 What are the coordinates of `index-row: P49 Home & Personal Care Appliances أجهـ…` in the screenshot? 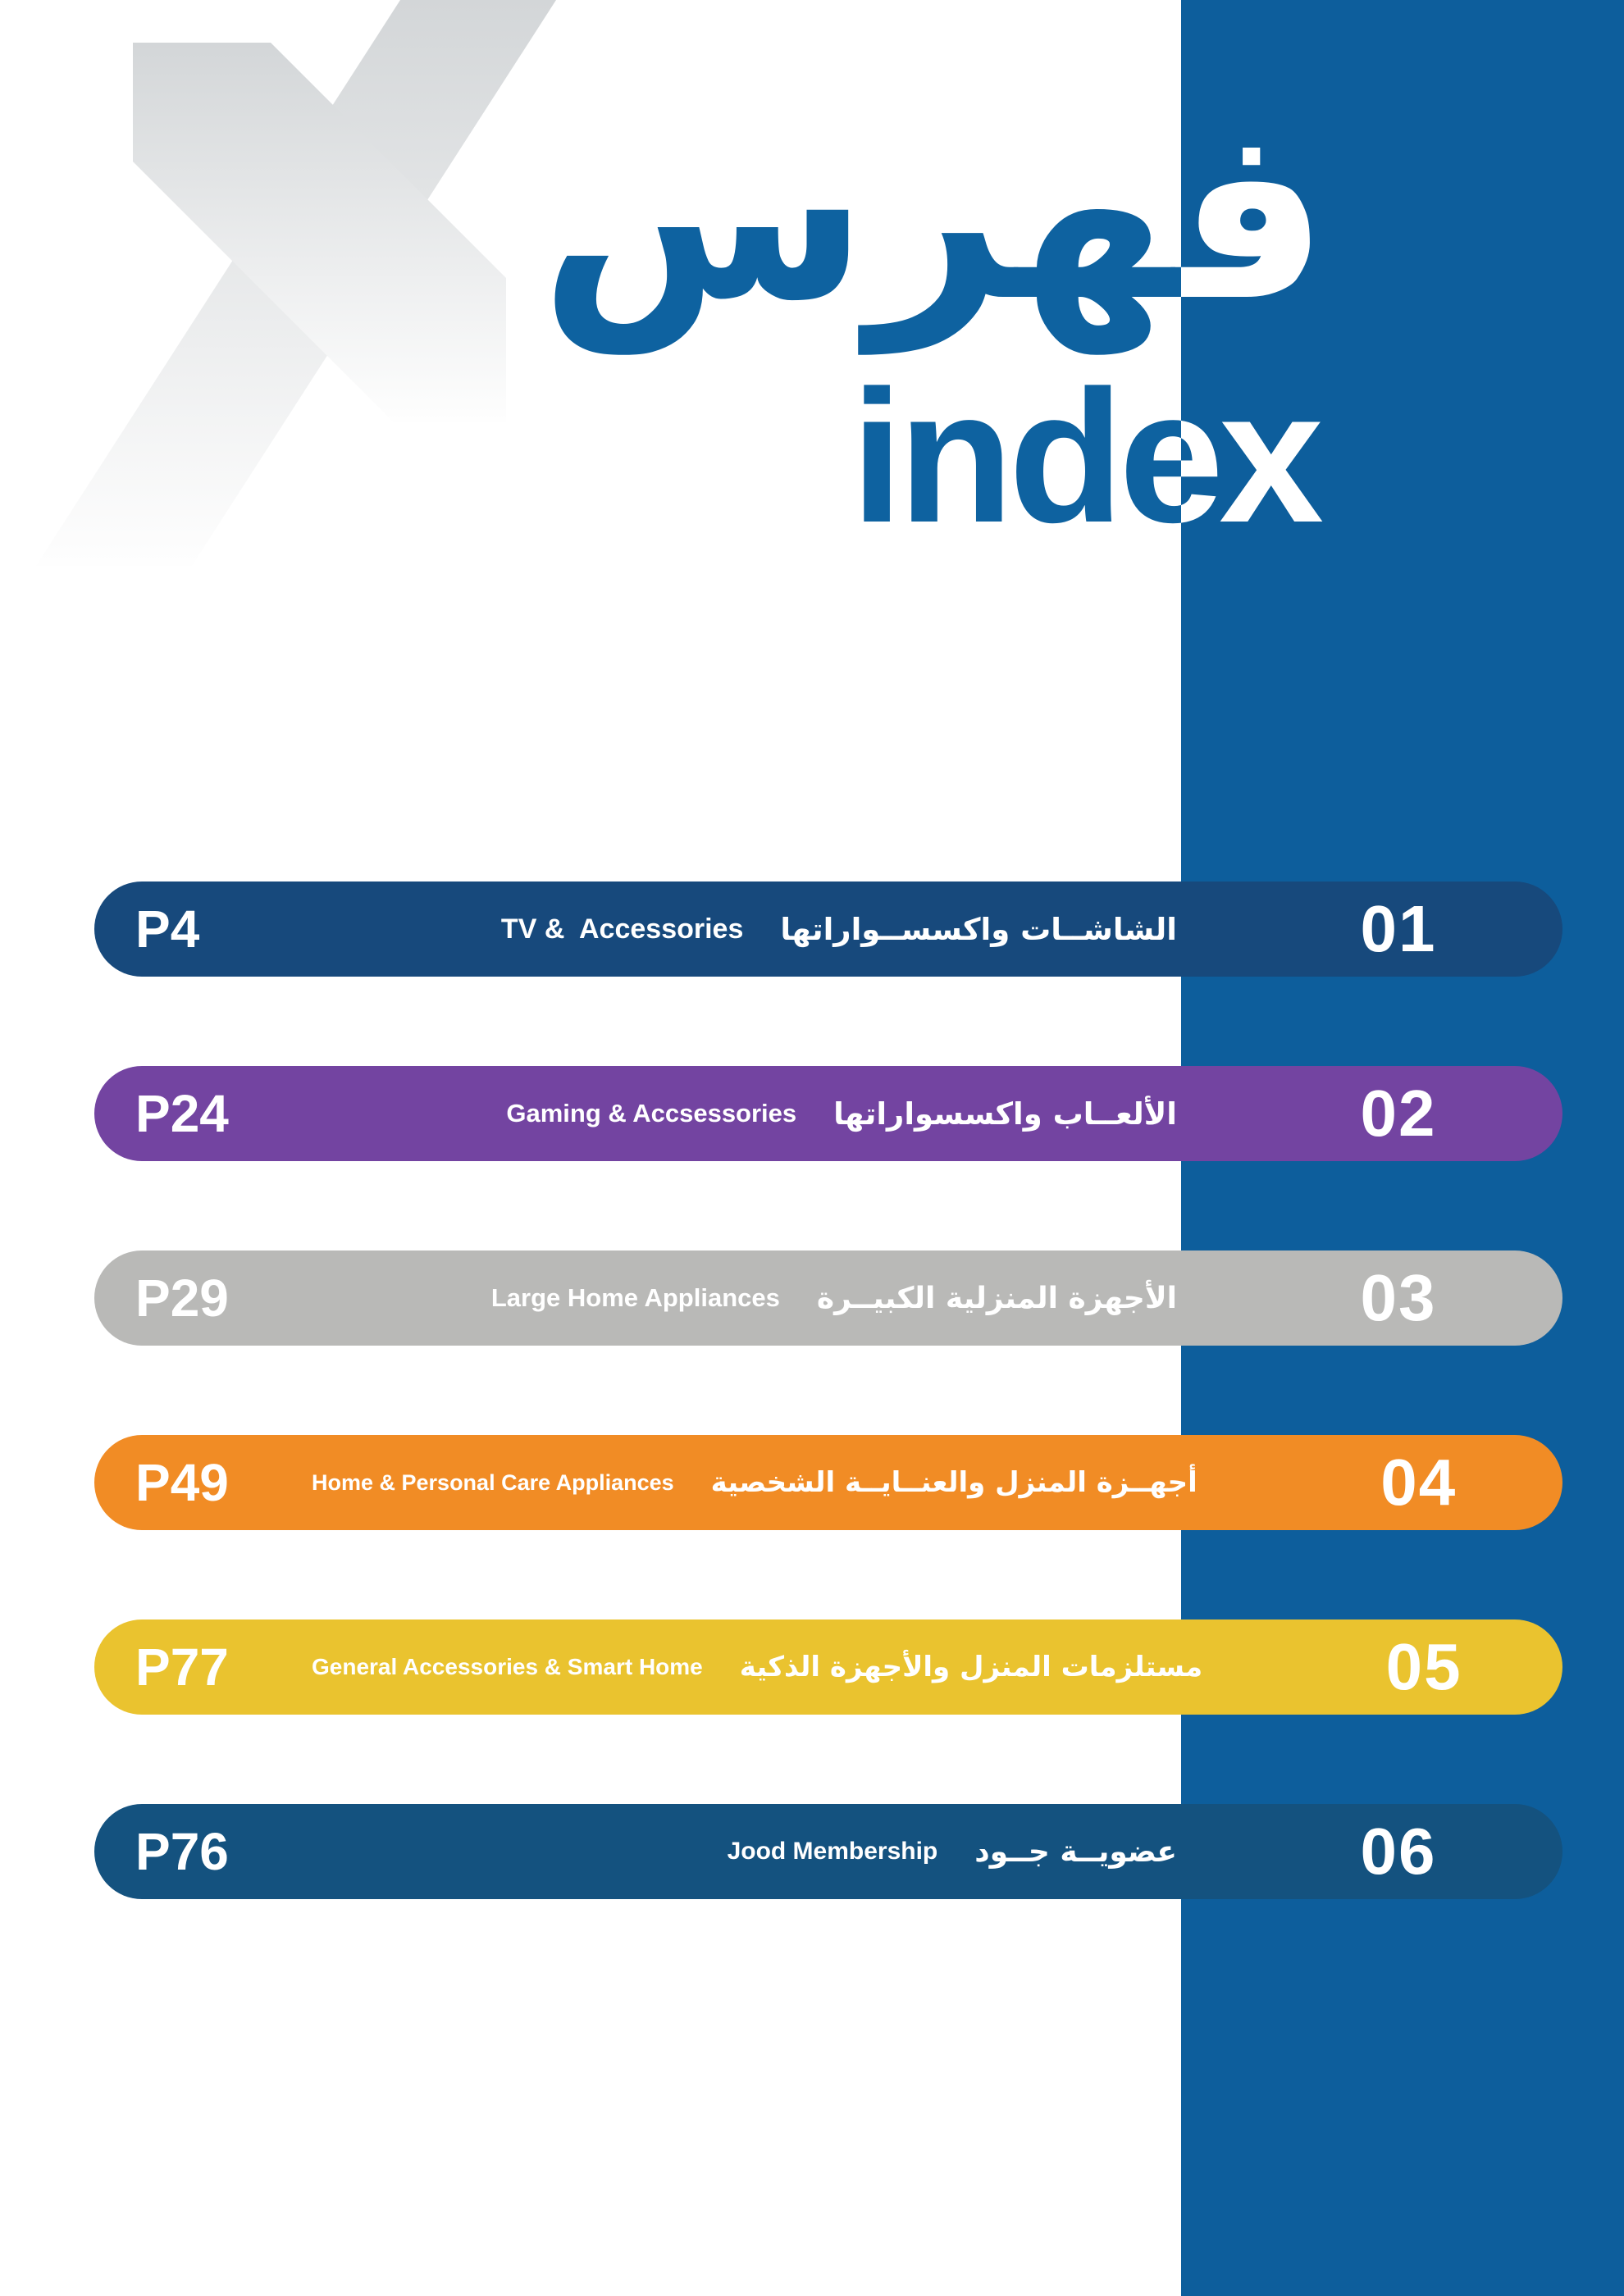 It's located at (828, 1482).